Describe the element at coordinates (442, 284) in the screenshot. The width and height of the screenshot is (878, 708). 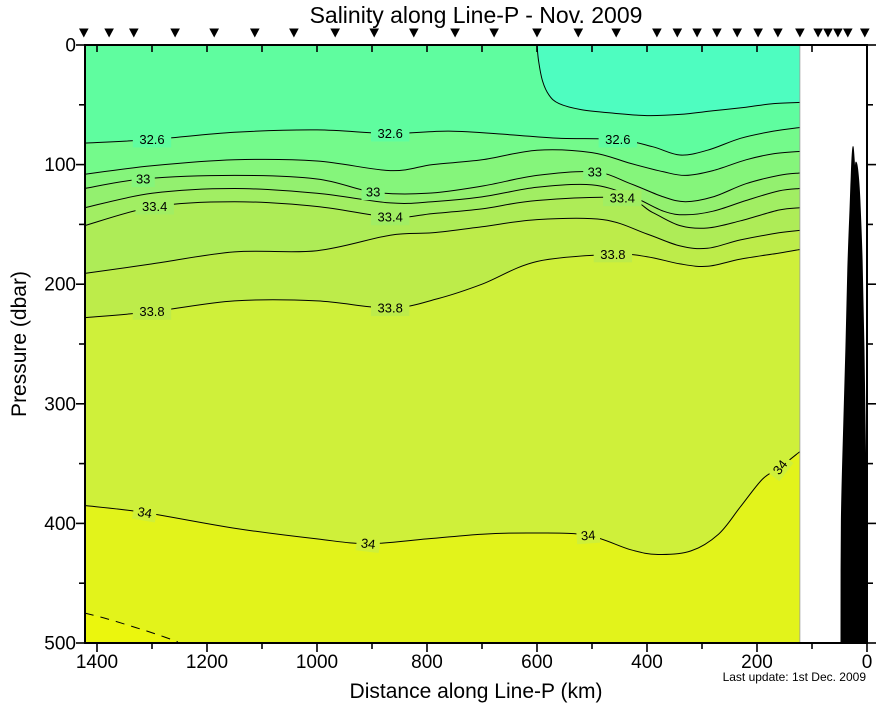
I see `contour-line-33.8` at that location.